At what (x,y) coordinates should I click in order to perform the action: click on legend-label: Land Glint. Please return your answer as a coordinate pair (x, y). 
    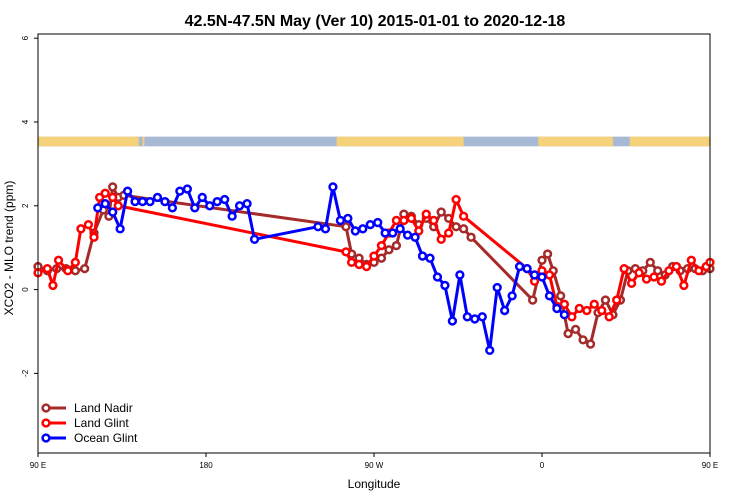
    Looking at the image, I should click on (101, 423).